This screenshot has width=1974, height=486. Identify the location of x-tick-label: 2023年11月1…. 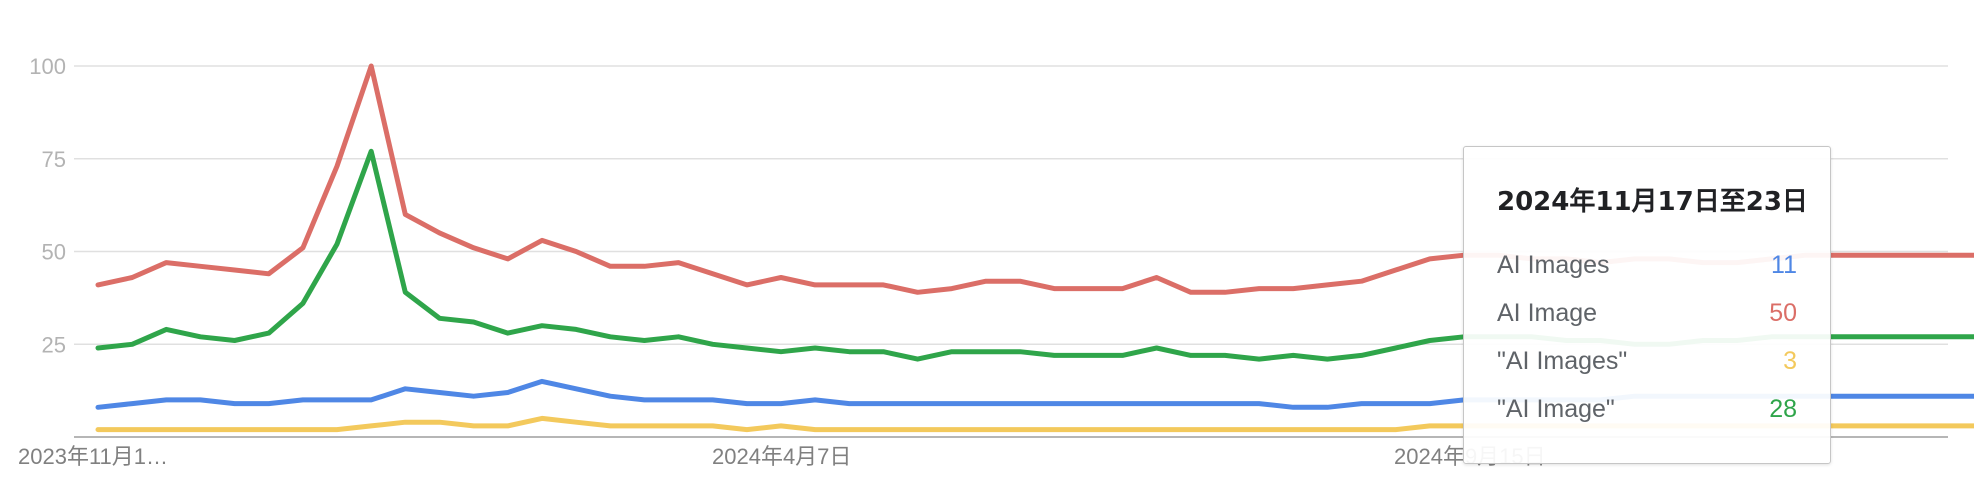
(93, 456).